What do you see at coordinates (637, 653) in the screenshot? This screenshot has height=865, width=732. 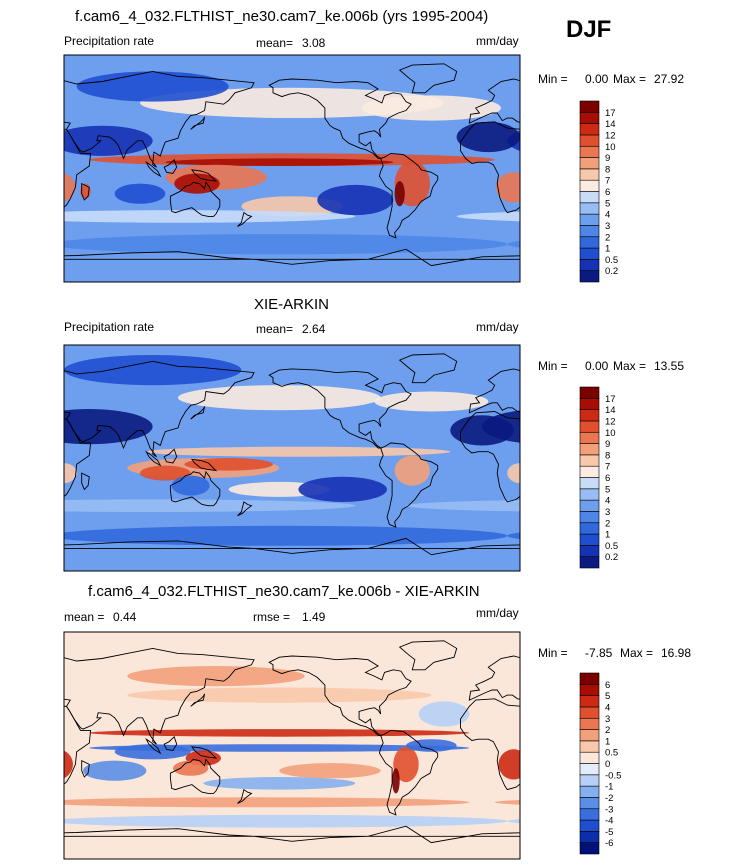 I see `panel-3-max-label: Max =` at bounding box center [637, 653].